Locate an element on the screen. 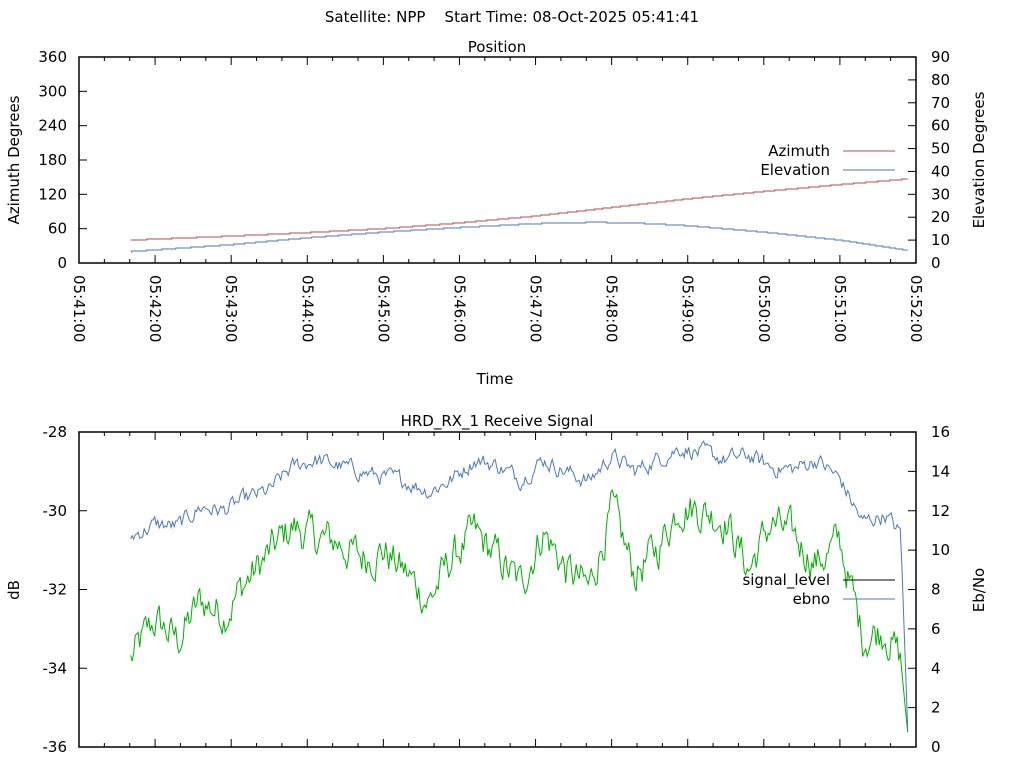  x-tick-label: 05:51:00 is located at coordinates (840, 308).